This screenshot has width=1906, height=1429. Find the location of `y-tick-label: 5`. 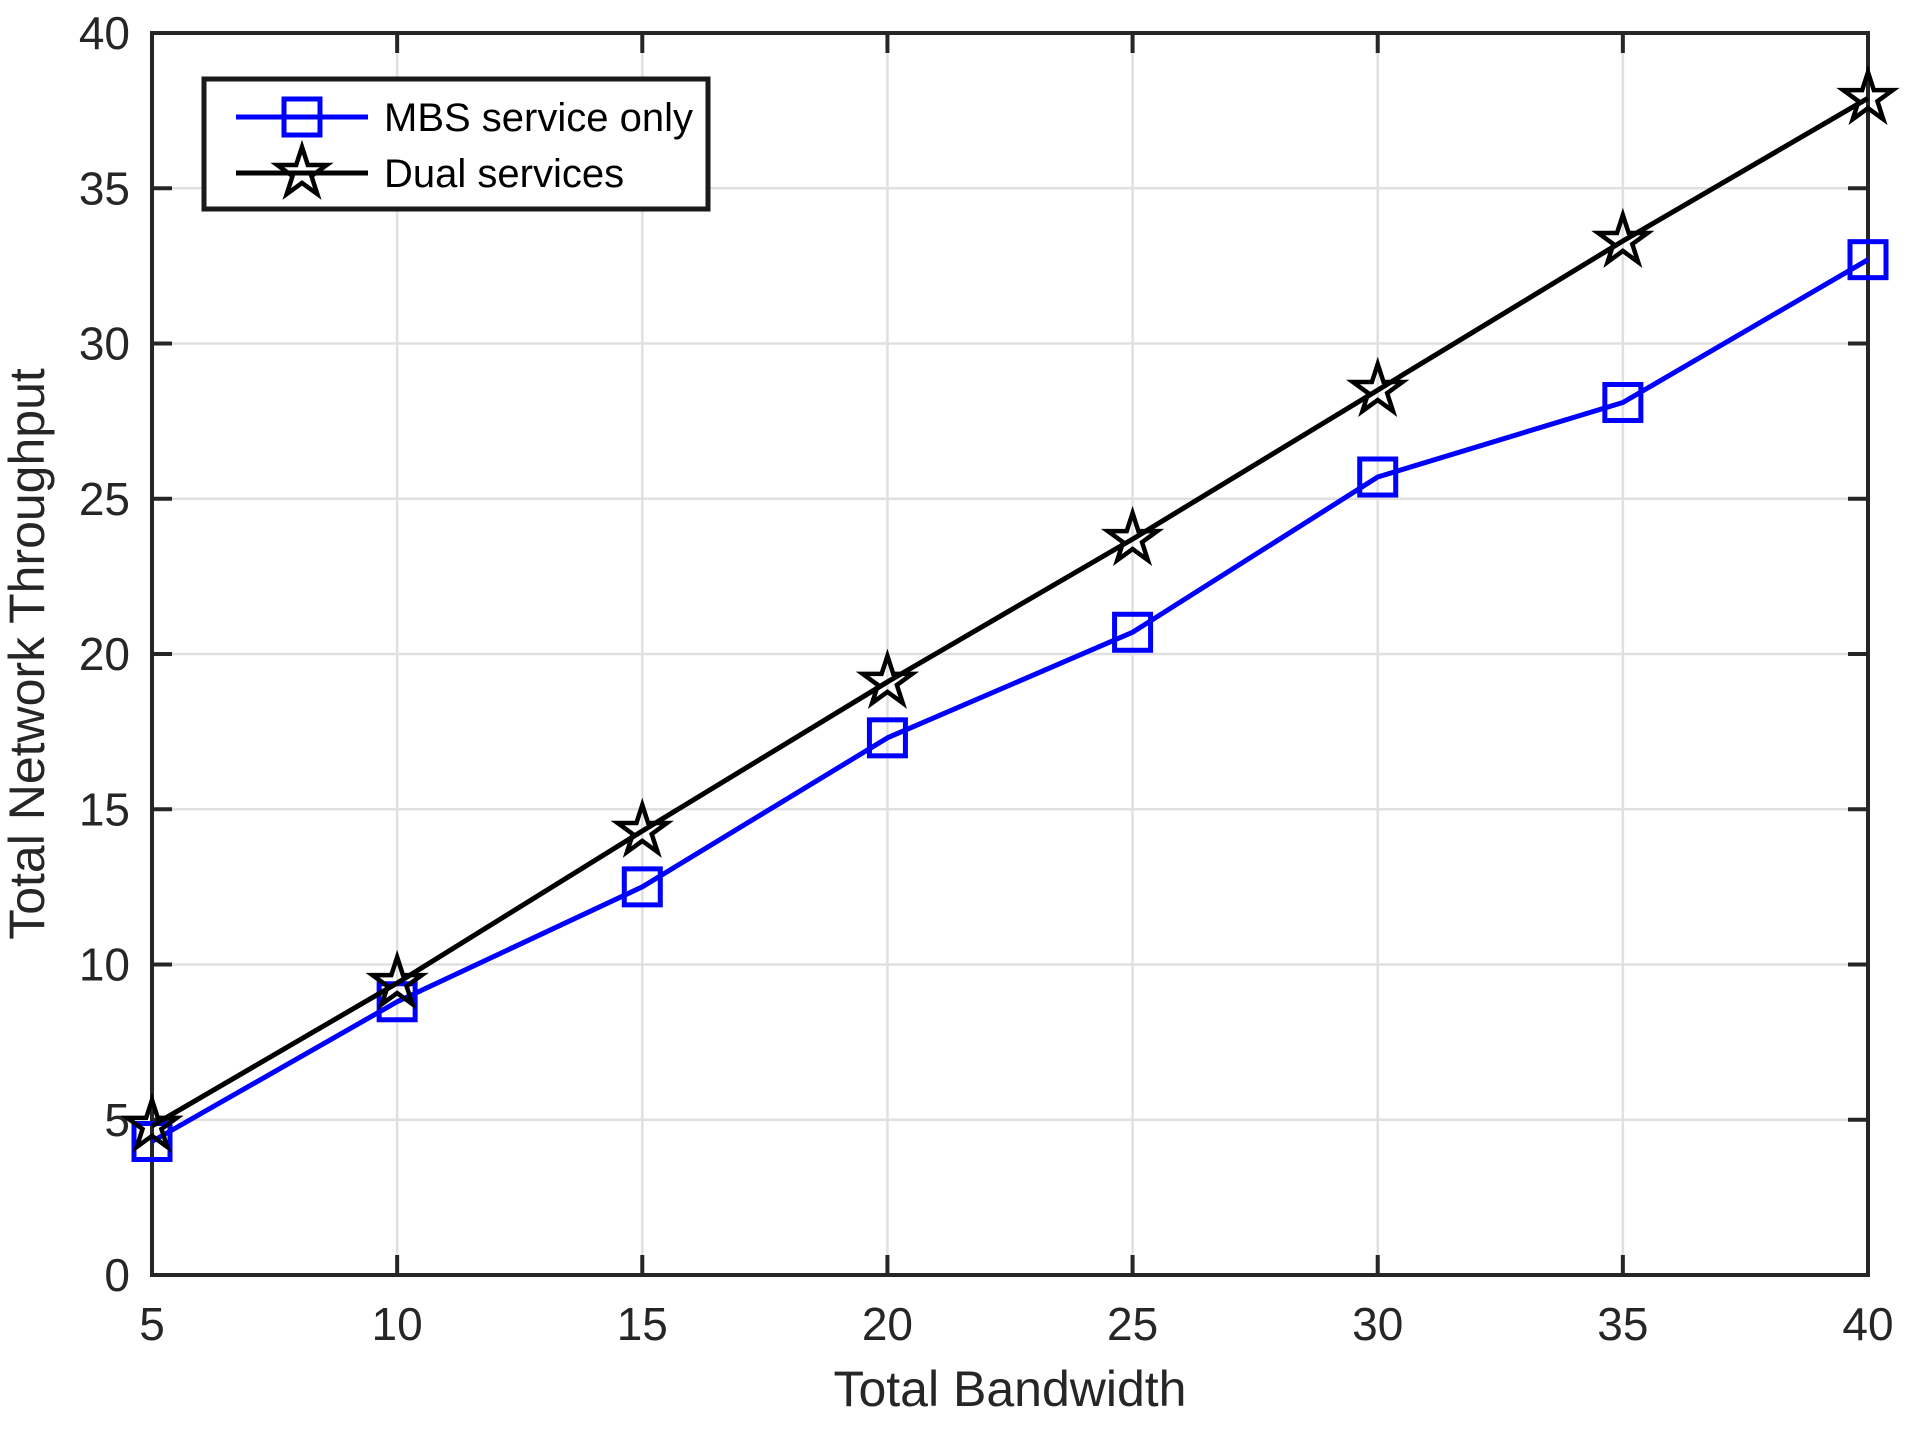

y-tick-label: 5 is located at coordinates (117, 1120).